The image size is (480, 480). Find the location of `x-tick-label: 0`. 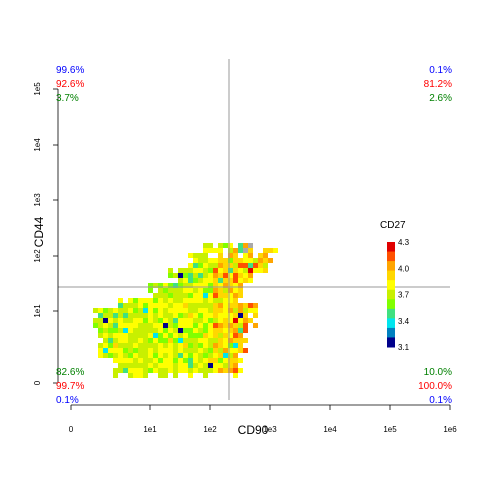

x-tick-label: 0 is located at coordinates (71, 429).